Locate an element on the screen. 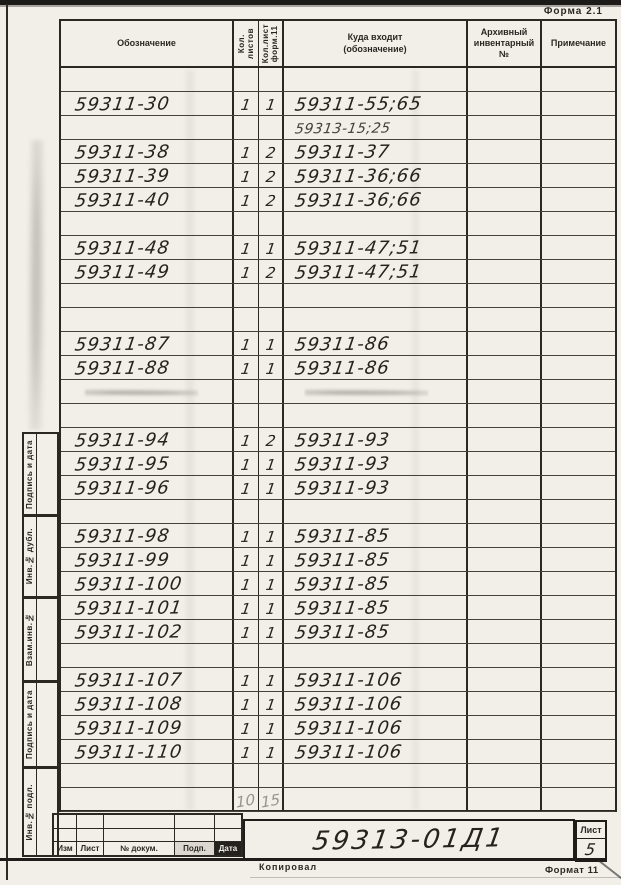  pencil-total-value: 10 is located at coordinates (246, 801).